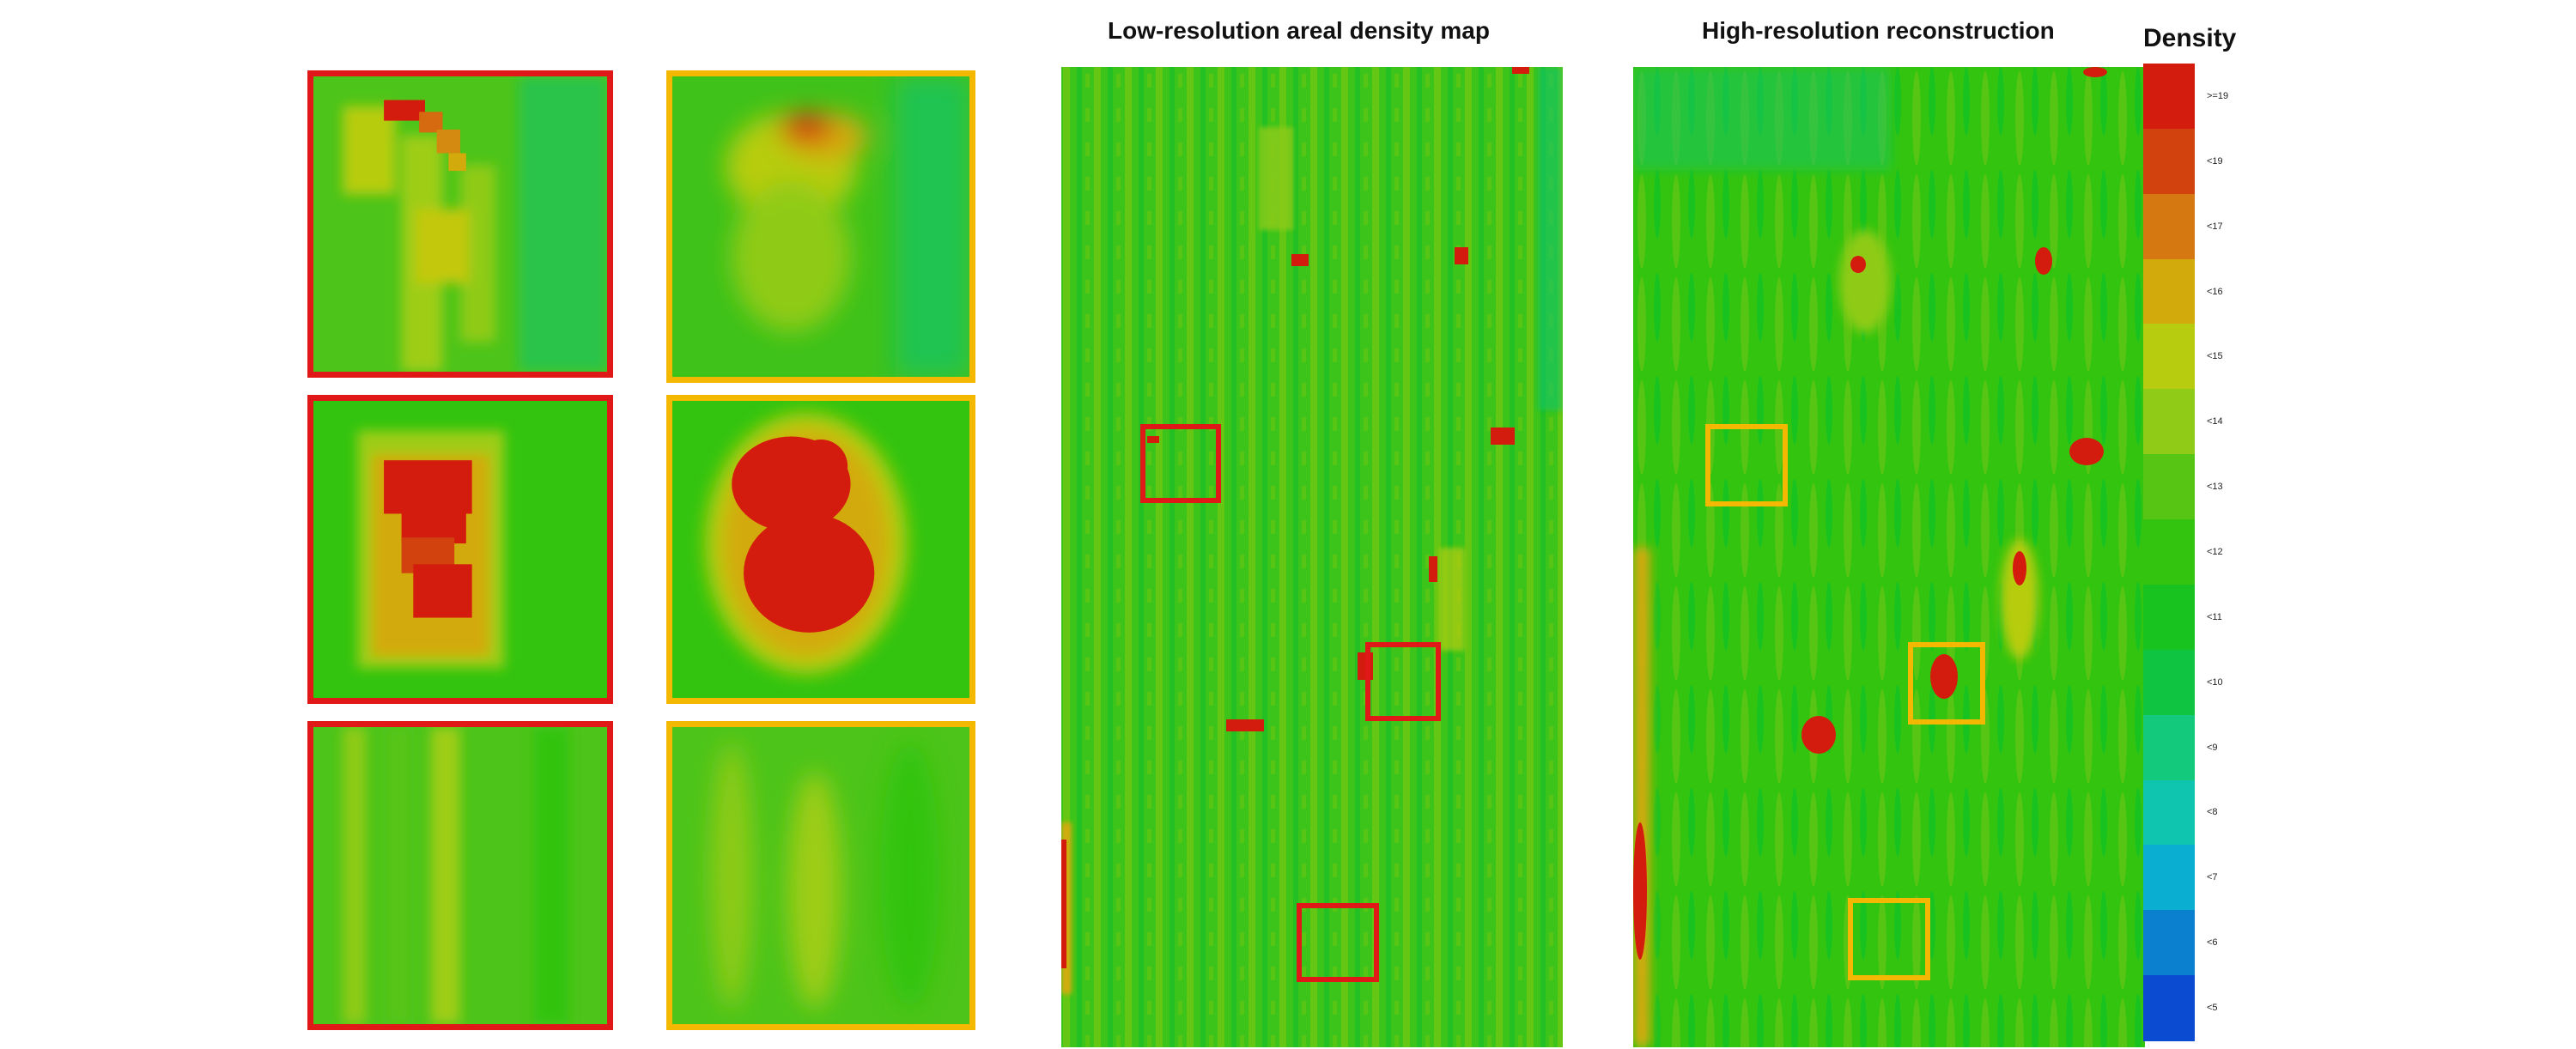 The height and width of the screenshot is (1049, 2576). I want to click on zoom-tile-low-1-image, so click(460, 224).